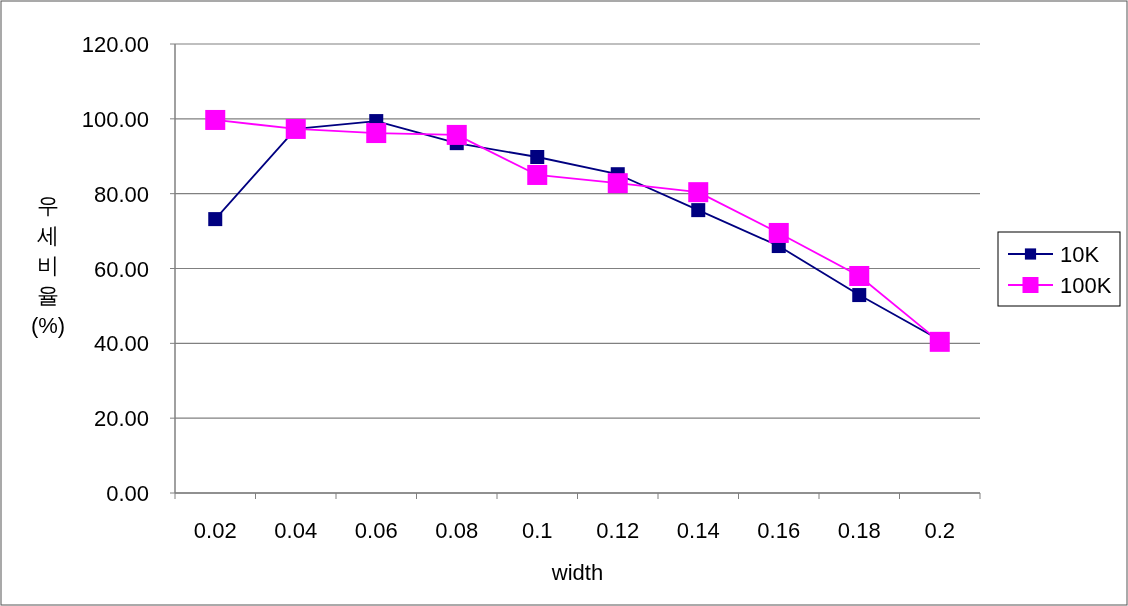  I want to click on x-tick-label: 0.12, so click(618, 530).